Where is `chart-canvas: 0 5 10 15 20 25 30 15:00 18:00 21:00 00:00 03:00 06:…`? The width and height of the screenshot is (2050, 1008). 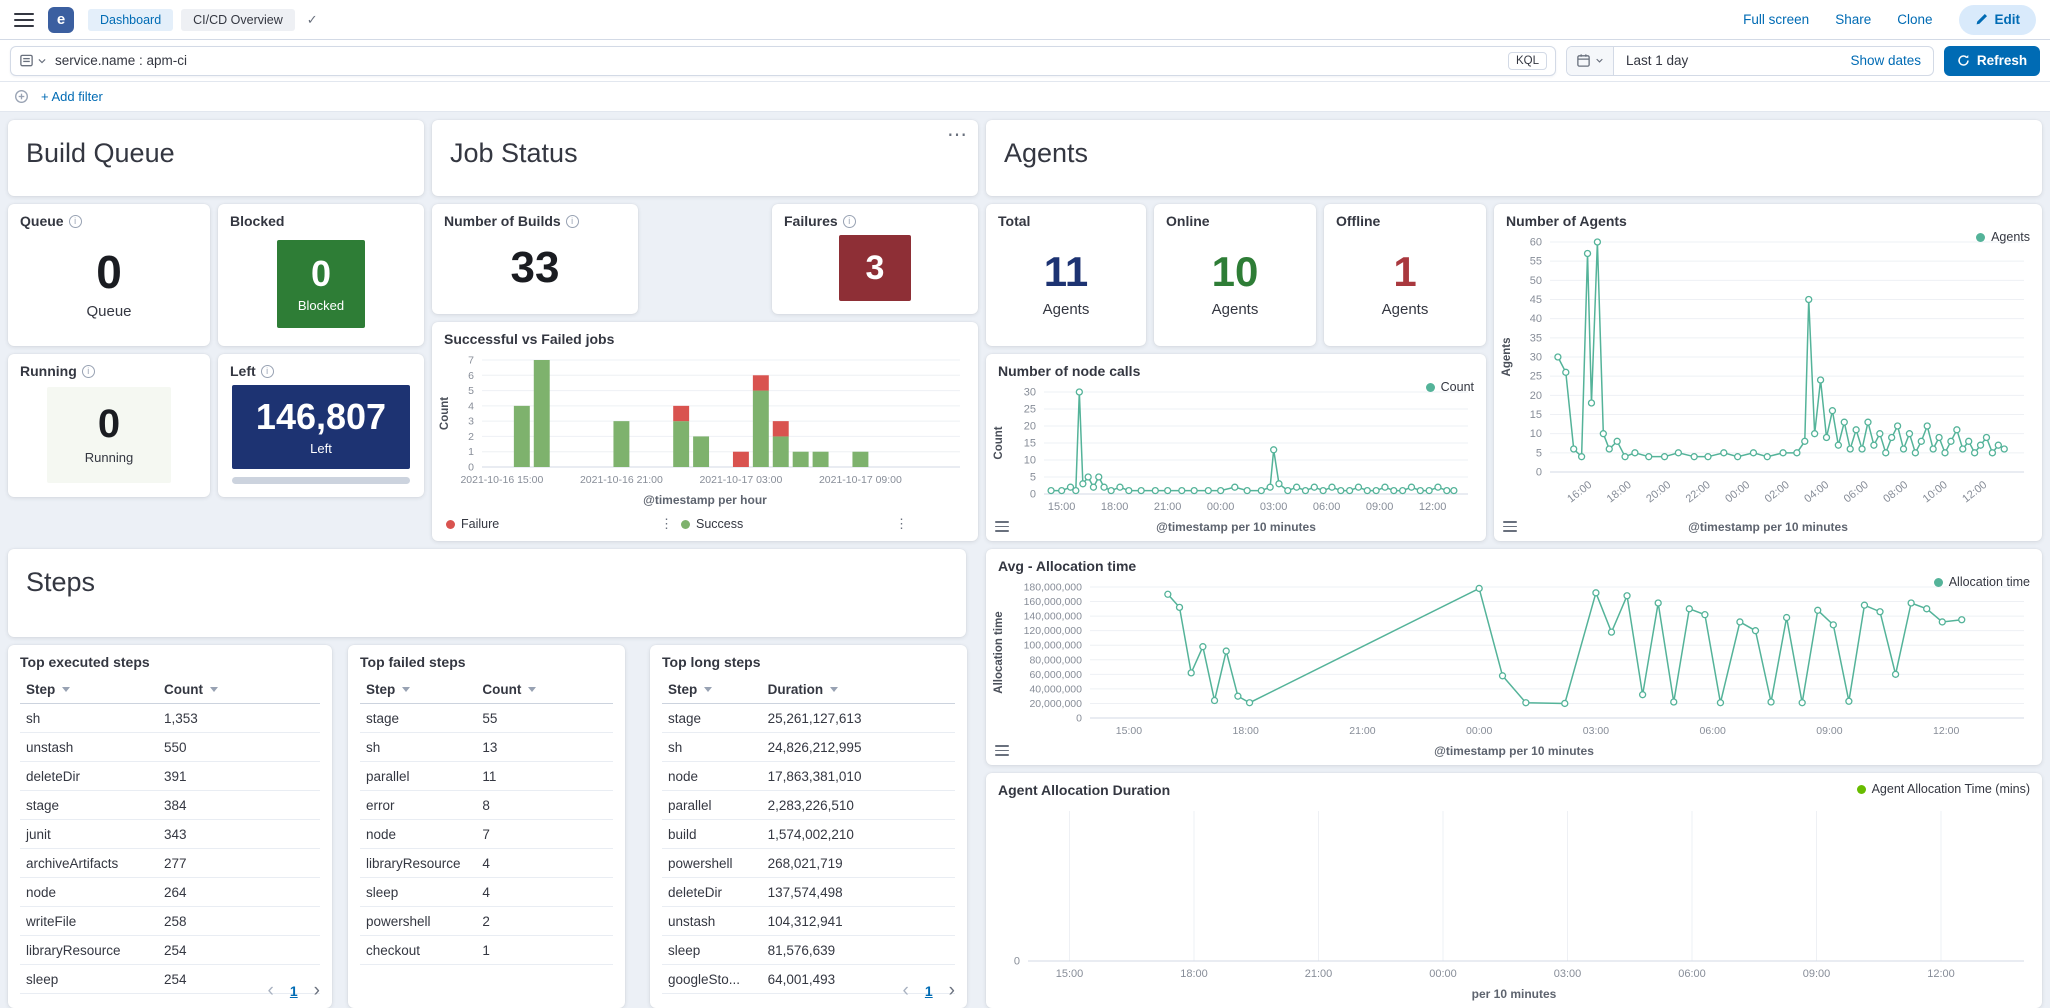
chart-canvas: 0 5 10 15 20 25 30 15:00 18:00 21:00 00:00 03:00 06:… is located at coordinates (1236, 450).